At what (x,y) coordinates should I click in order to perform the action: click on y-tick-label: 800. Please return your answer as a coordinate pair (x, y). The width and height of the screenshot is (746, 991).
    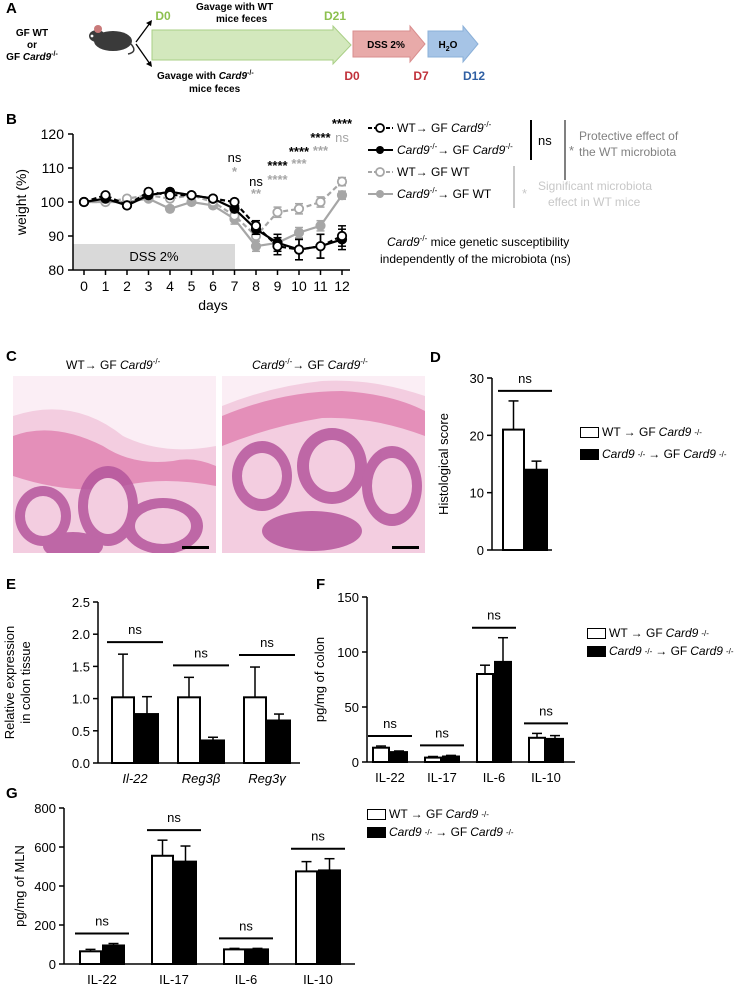
    Looking at the image, I should click on (45, 808).